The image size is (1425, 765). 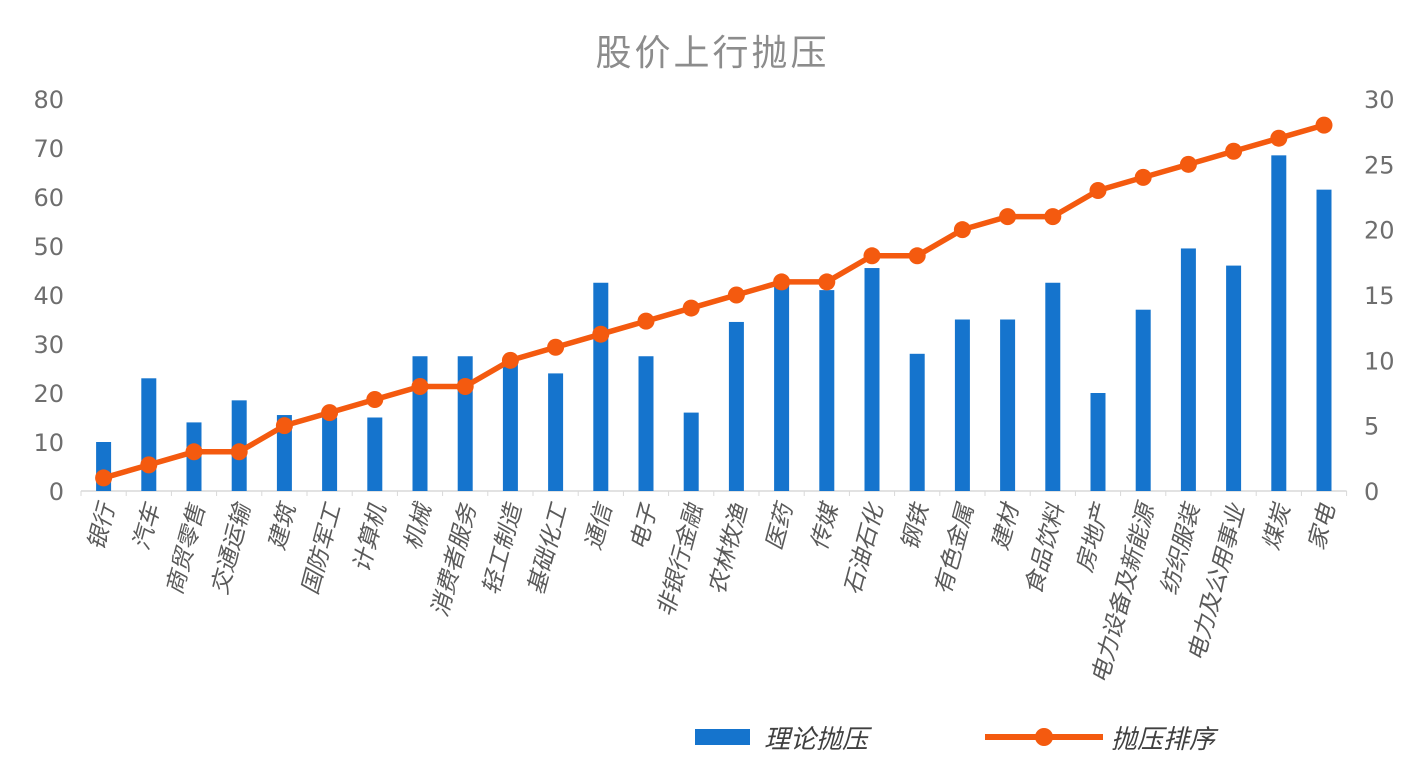 What do you see at coordinates (232, 548) in the screenshot?
I see `x-axis-label: 交通运输` at bounding box center [232, 548].